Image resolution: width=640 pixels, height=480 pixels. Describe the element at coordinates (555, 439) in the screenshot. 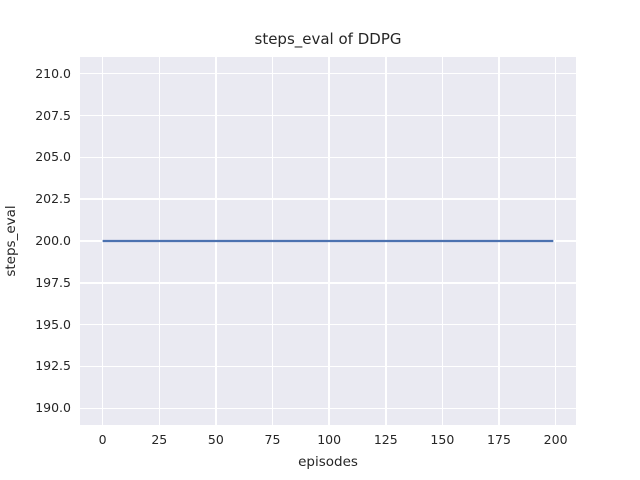

I see `x-tick-label: 200` at that location.